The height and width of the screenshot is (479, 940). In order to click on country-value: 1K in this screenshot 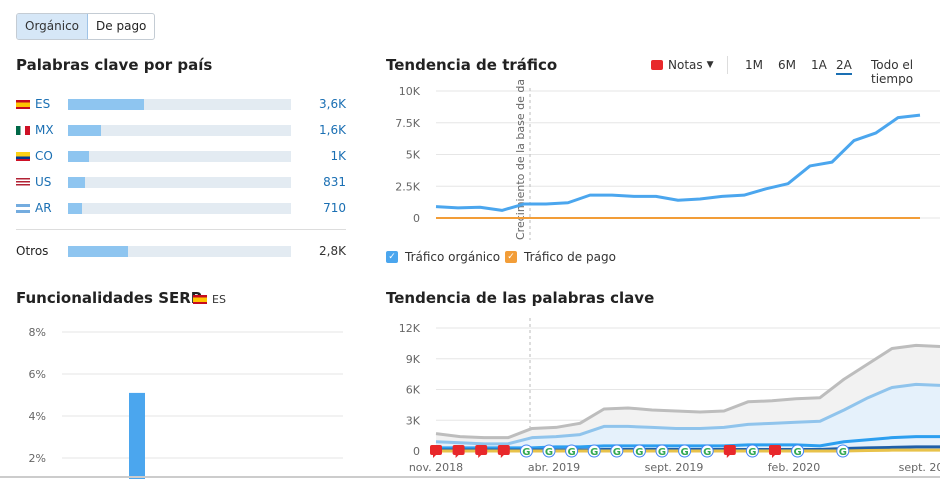, I will do `click(338, 156)`.